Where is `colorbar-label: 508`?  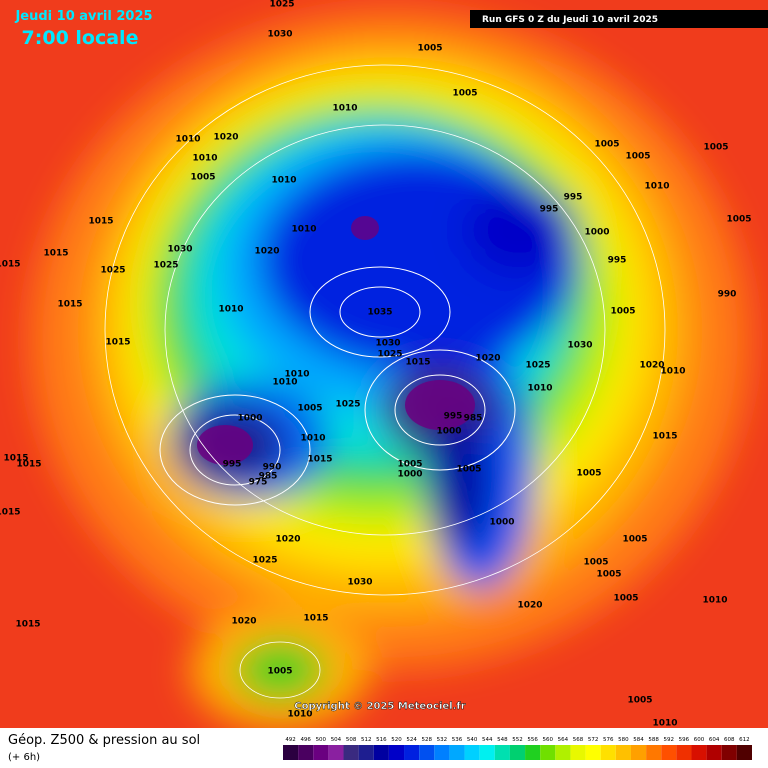 colorbar-label: 508 is located at coordinates (351, 740).